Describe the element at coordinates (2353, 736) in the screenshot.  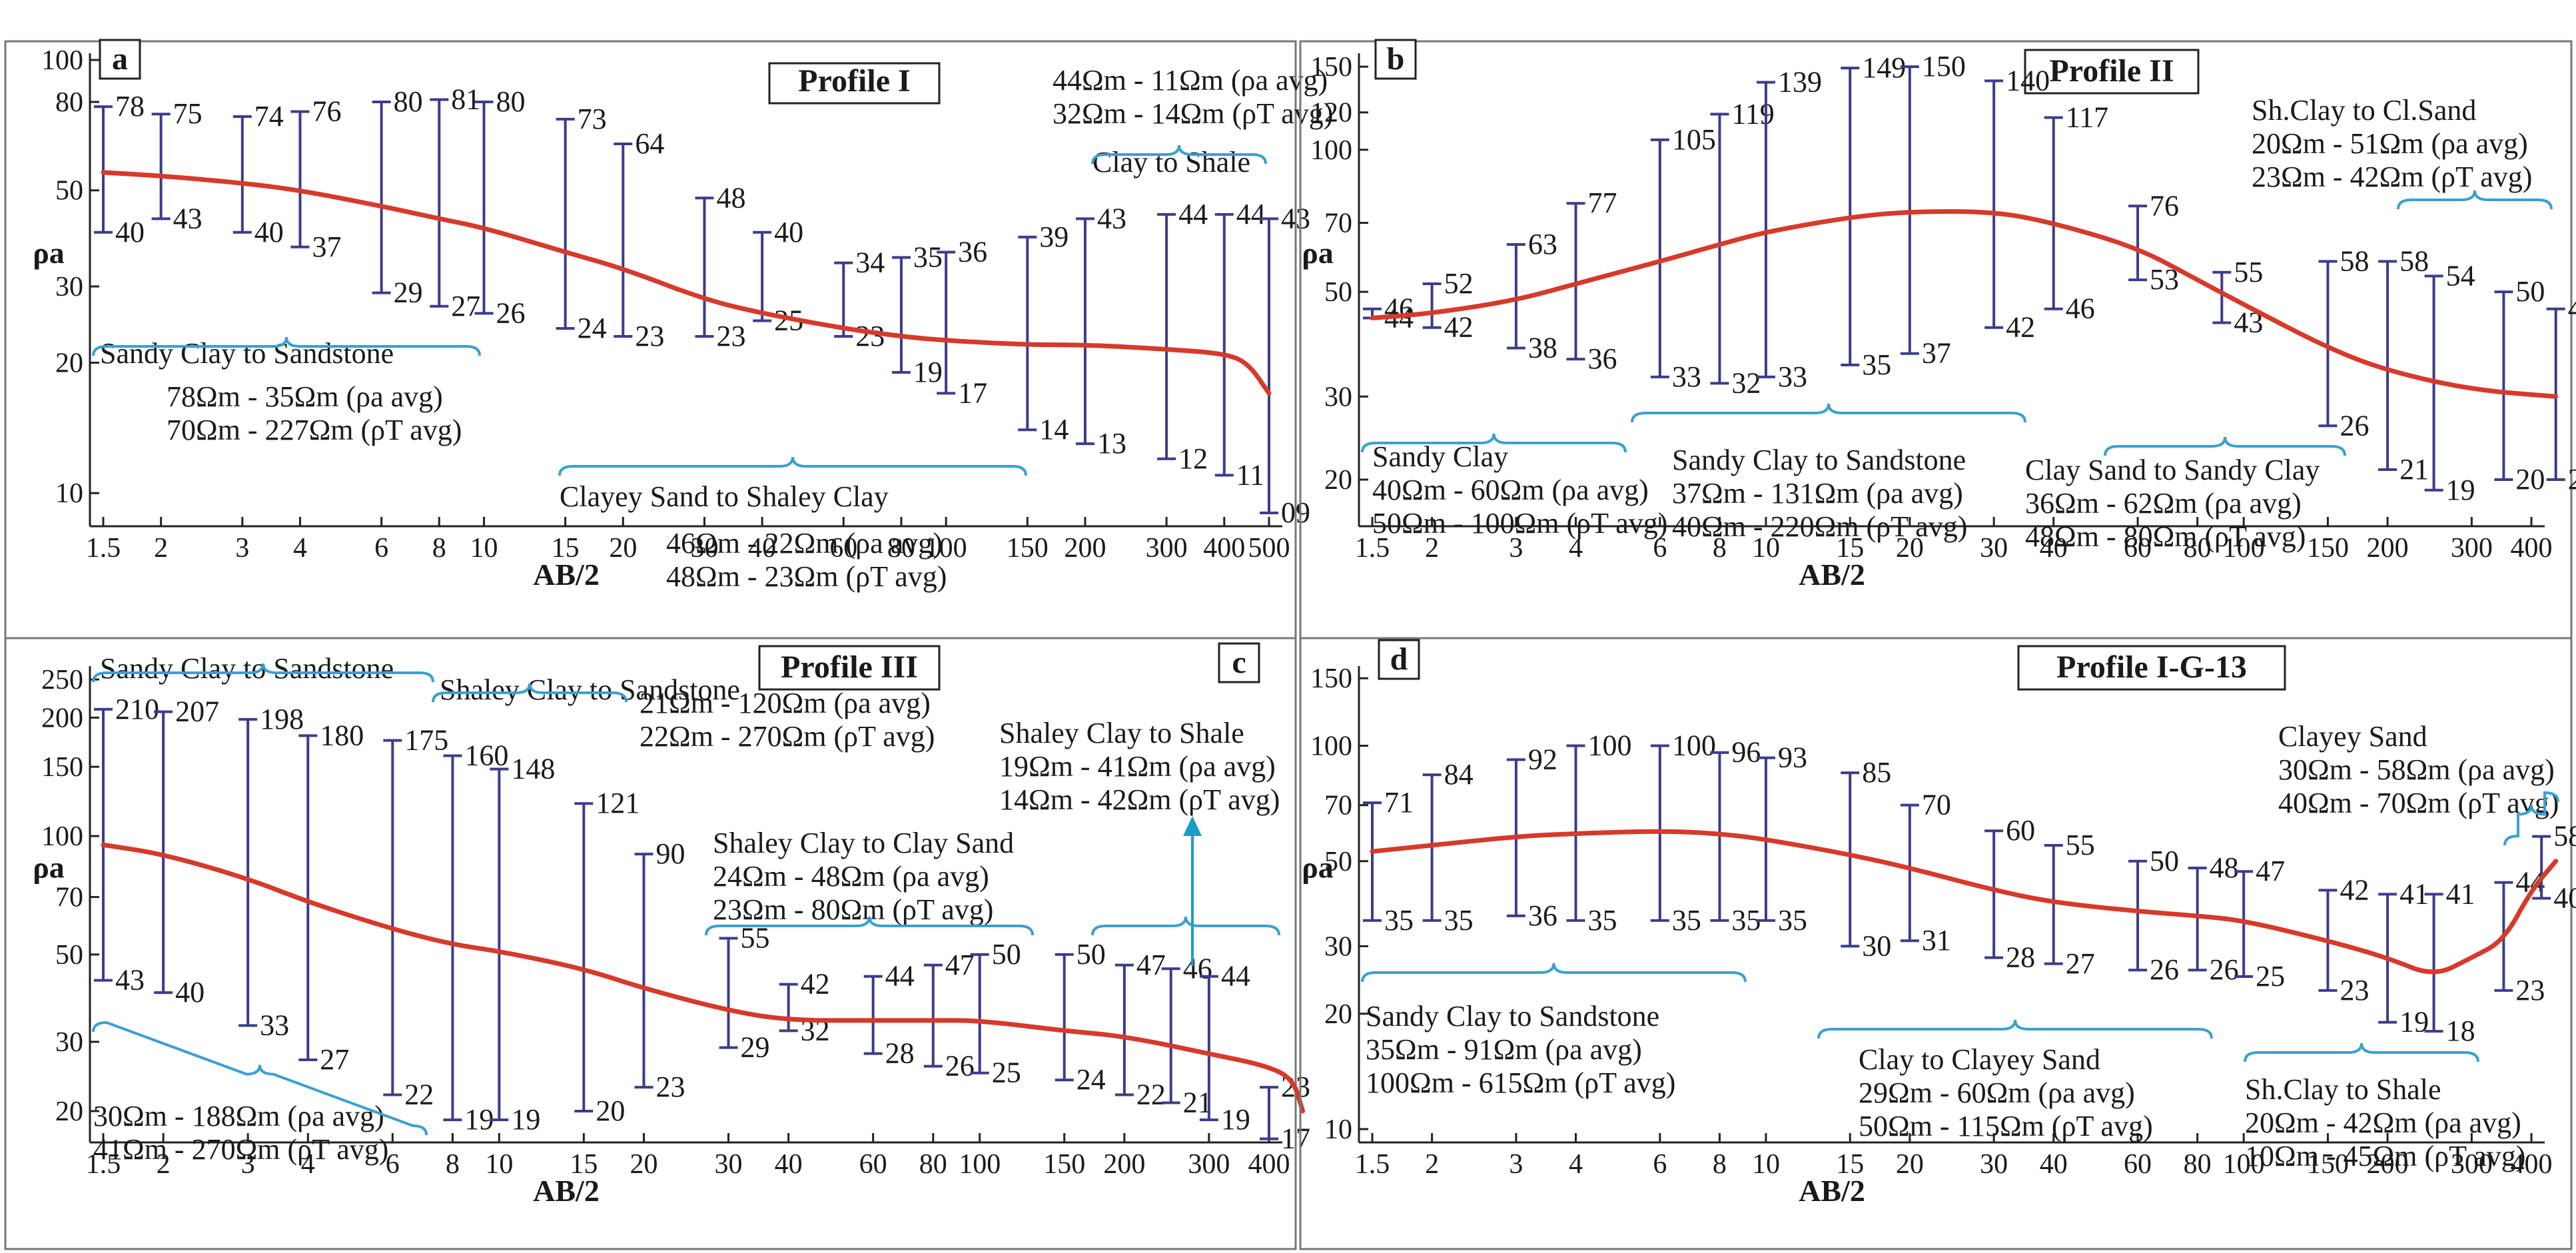
I see `annotation-line: Clayey Sand` at that location.